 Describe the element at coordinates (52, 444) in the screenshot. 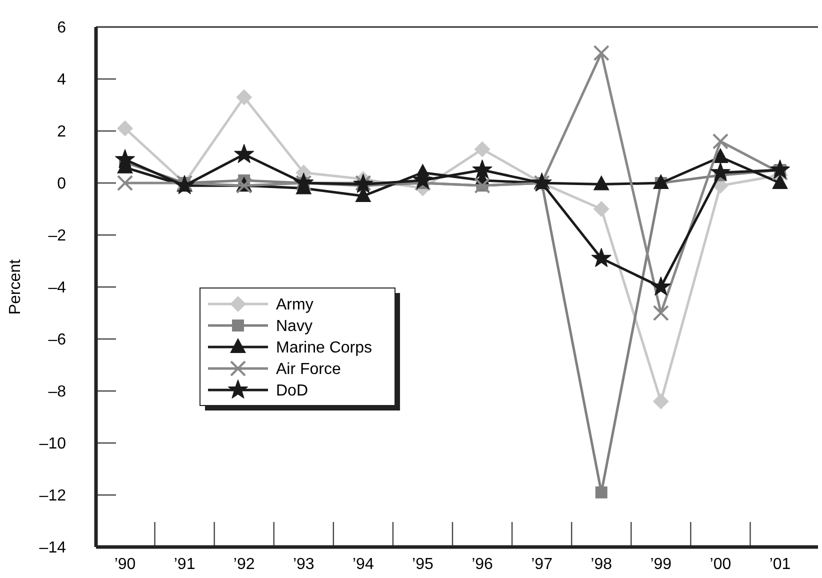

I see `y-tick-label: –10` at that location.